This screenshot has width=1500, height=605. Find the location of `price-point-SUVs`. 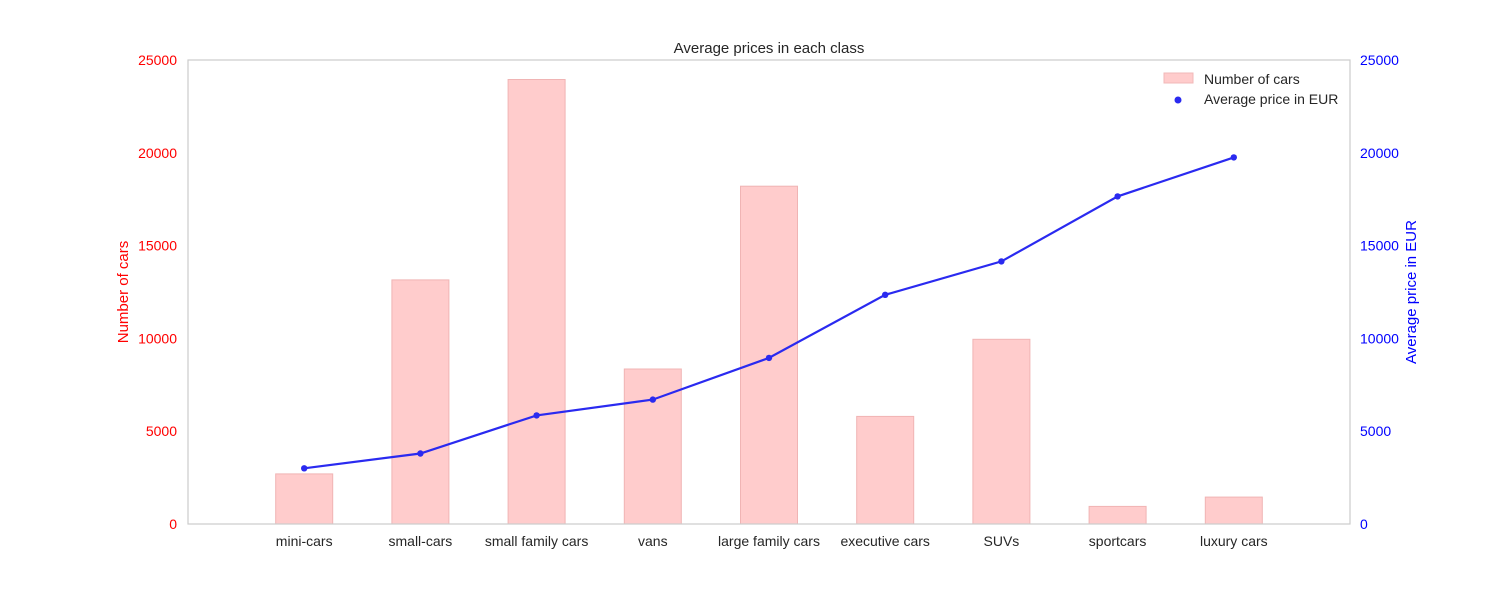

price-point-SUVs is located at coordinates (1001, 261).